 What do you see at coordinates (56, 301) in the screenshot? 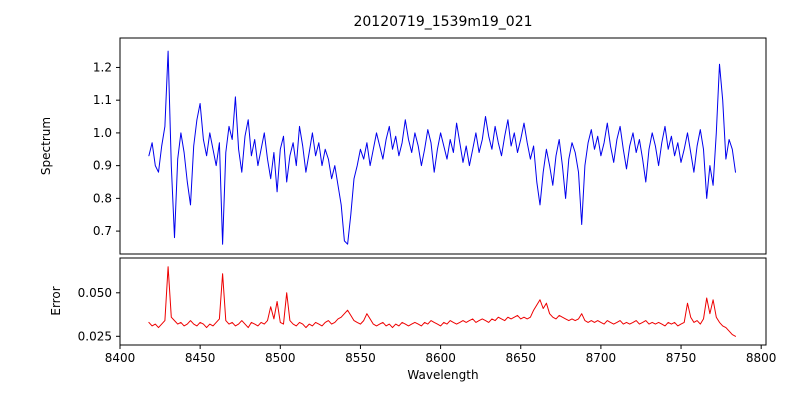
I see `error-axis-label: Error` at bounding box center [56, 301].